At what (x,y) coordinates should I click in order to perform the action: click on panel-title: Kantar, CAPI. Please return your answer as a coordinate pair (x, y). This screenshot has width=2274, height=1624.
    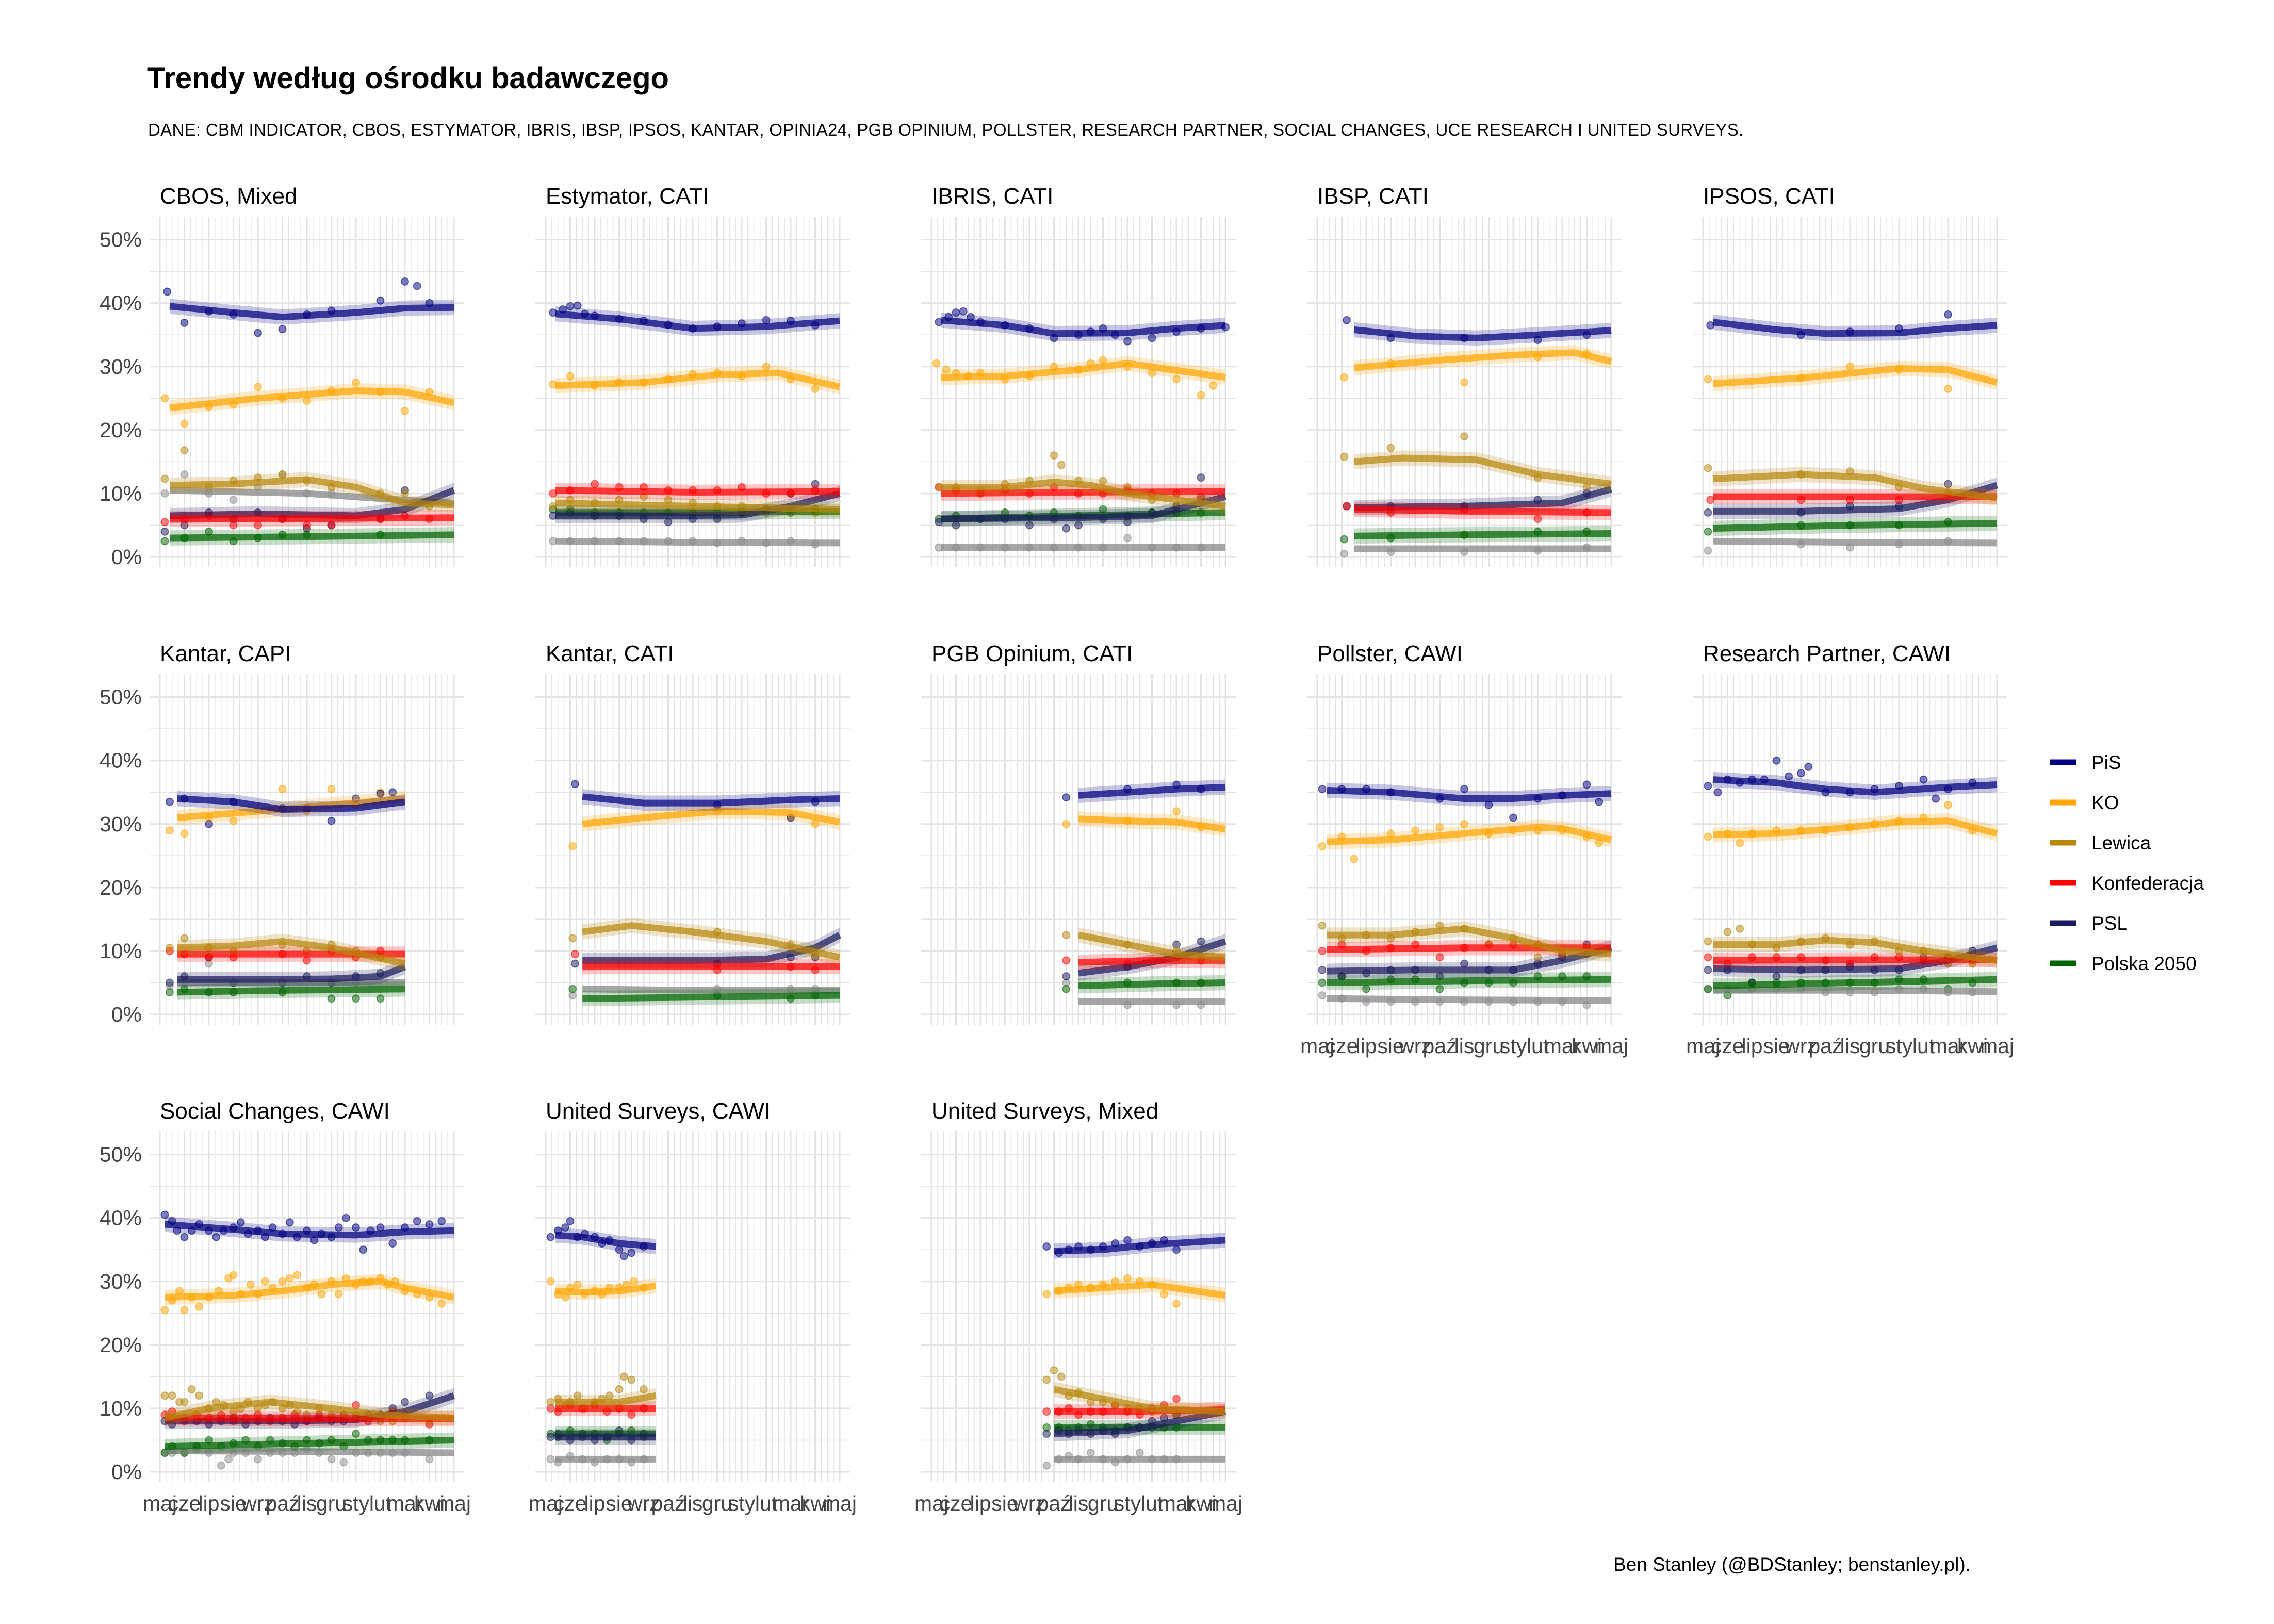
    Looking at the image, I should click on (225, 653).